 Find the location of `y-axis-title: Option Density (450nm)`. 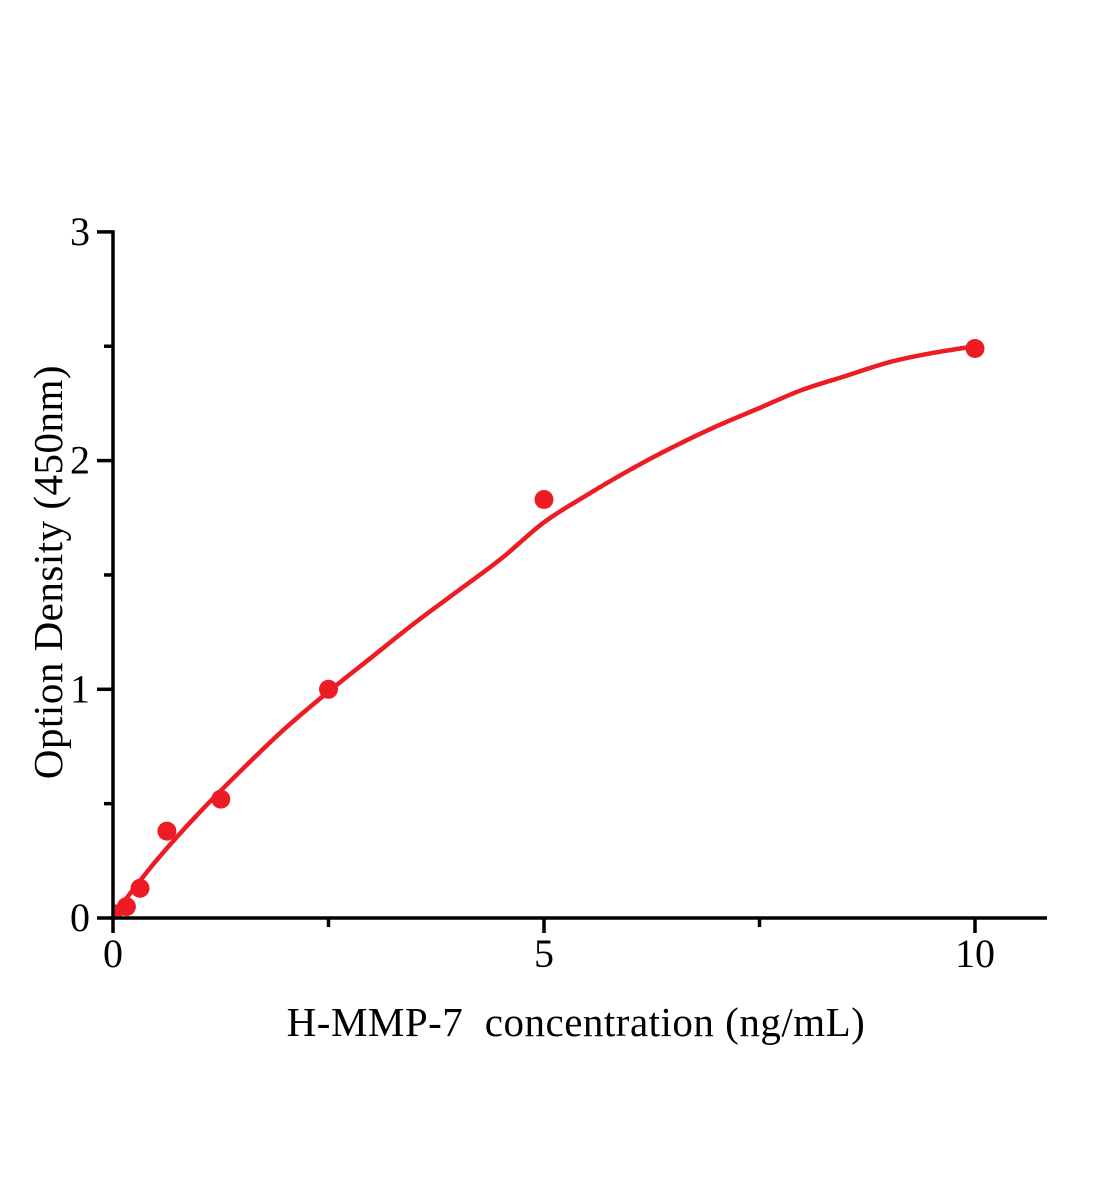

y-axis-title: Option Density (450nm) is located at coordinates (48, 572).